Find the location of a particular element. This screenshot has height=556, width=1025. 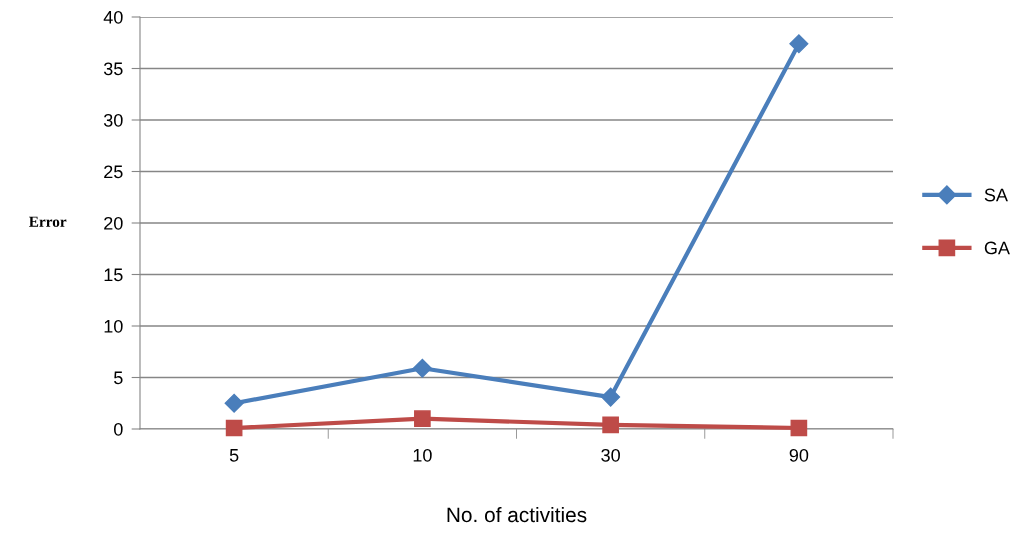

y-tick-label: 40 is located at coordinates (113, 17).